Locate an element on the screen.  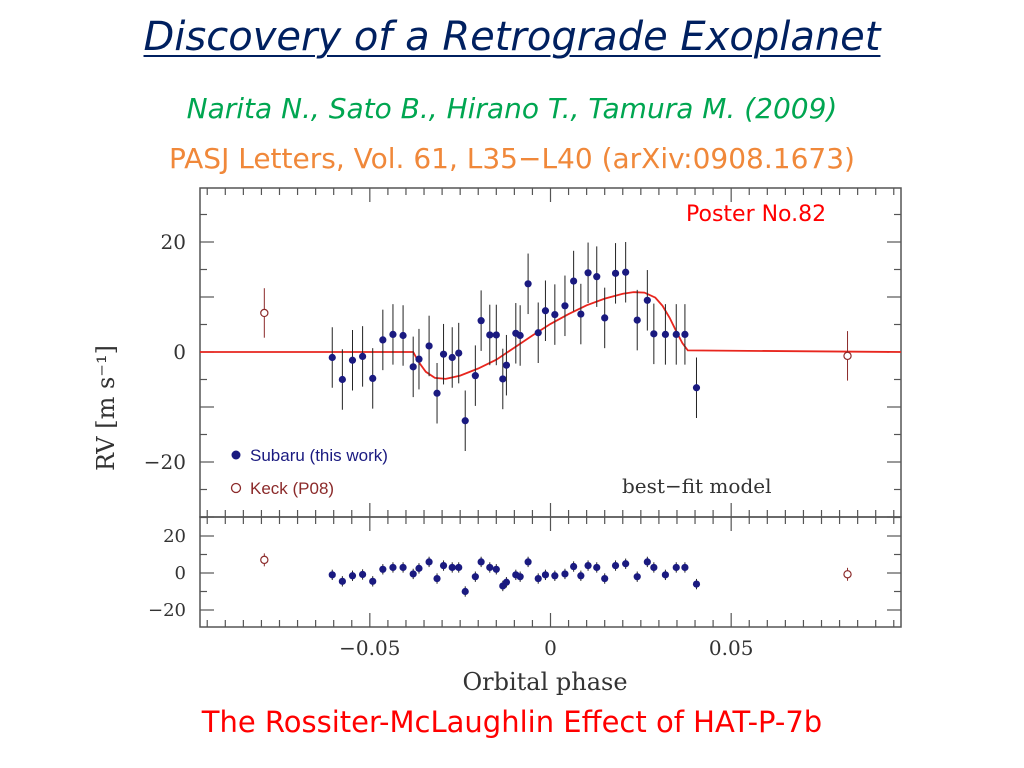
top-y-tick-labels: −20 0 20 is located at coordinates (165, 352).